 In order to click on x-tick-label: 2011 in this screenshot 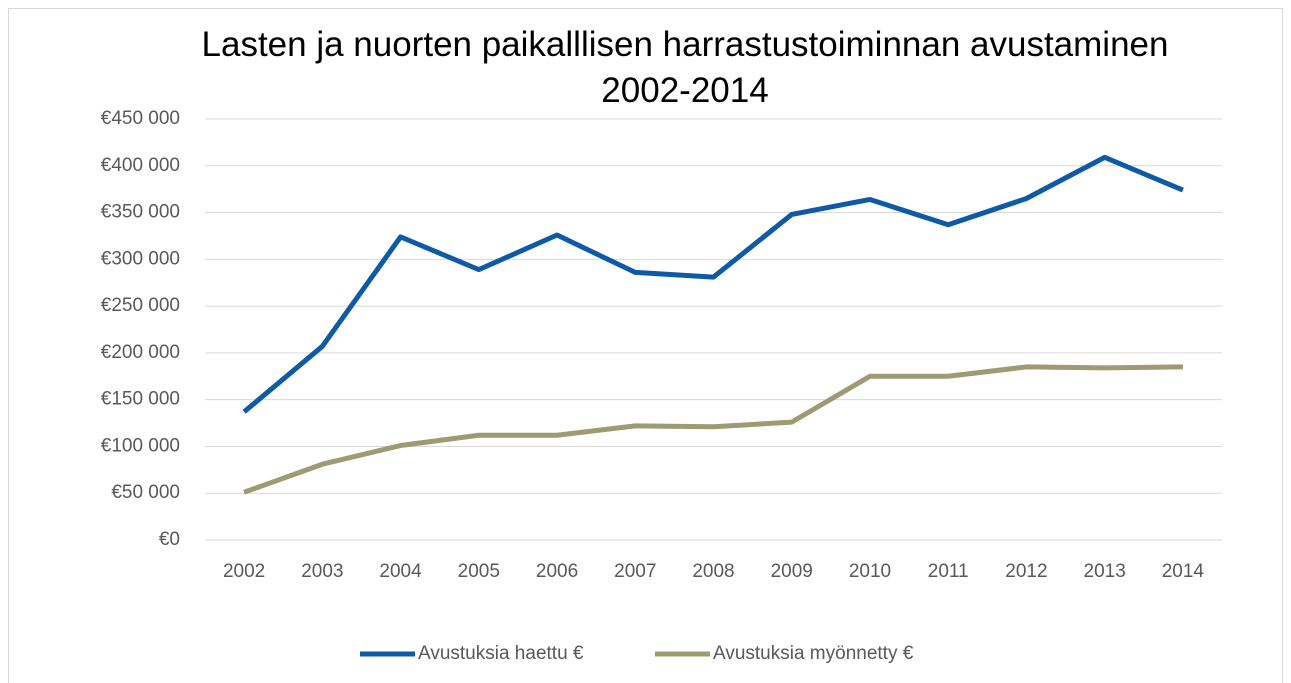, I will do `click(948, 571)`.